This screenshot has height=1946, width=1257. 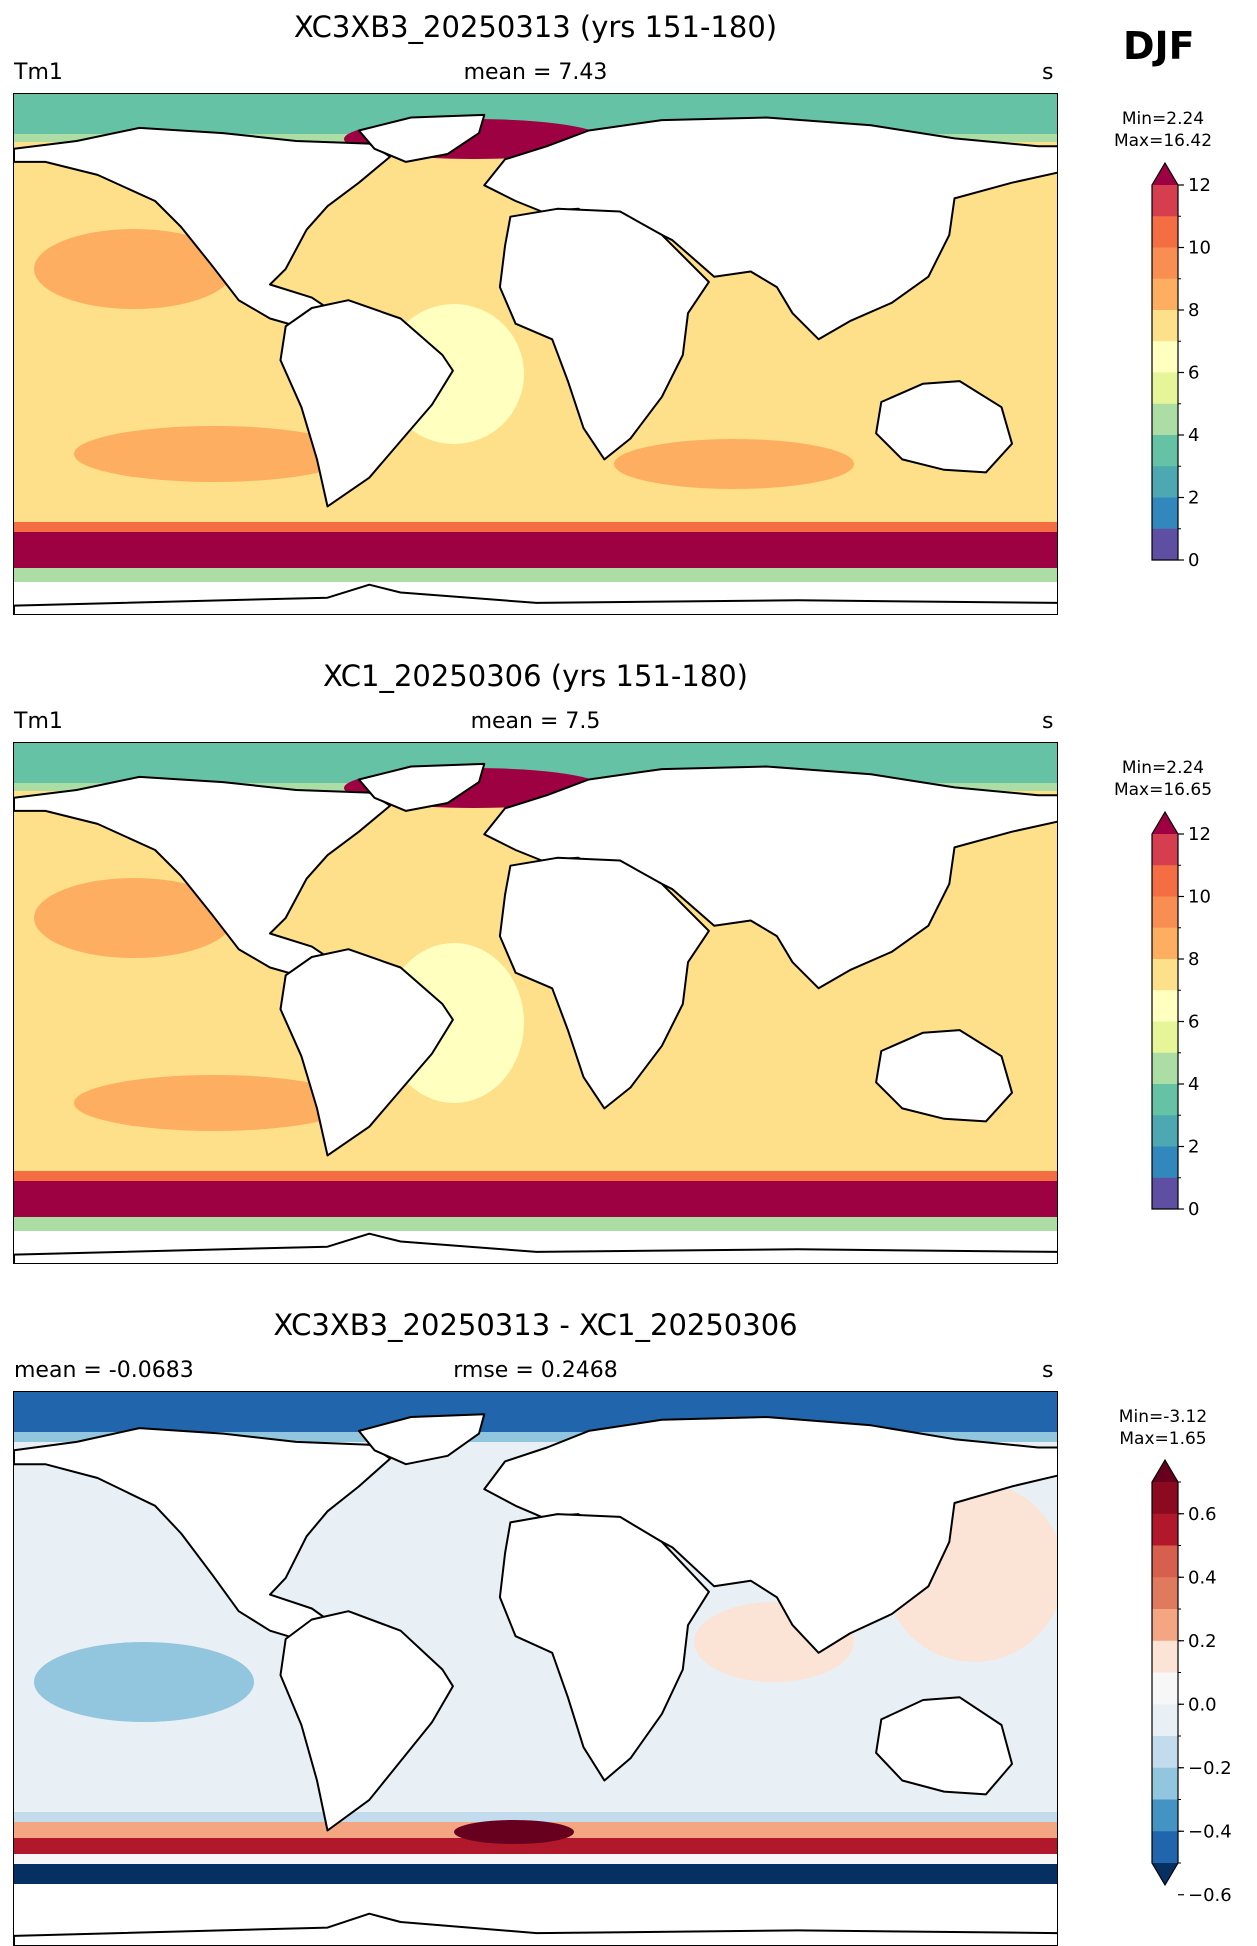 What do you see at coordinates (1163, 768) in the screenshot?
I see `panel2-min-label: Min=2.24` at bounding box center [1163, 768].